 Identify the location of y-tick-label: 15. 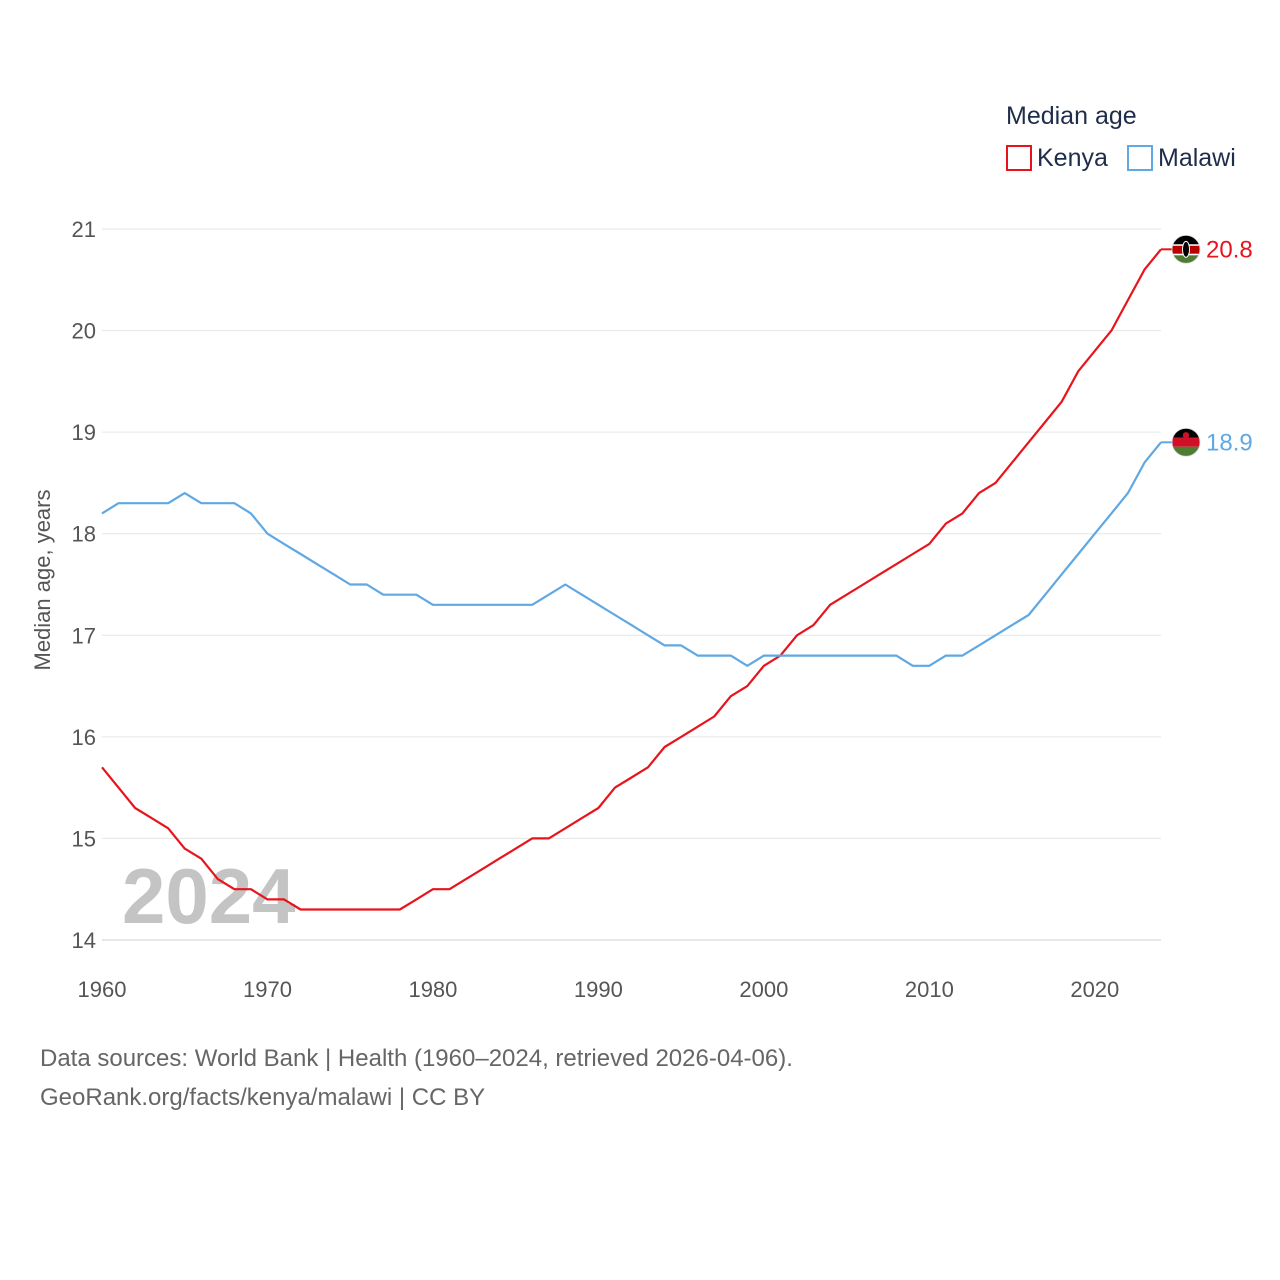
(84, 838).